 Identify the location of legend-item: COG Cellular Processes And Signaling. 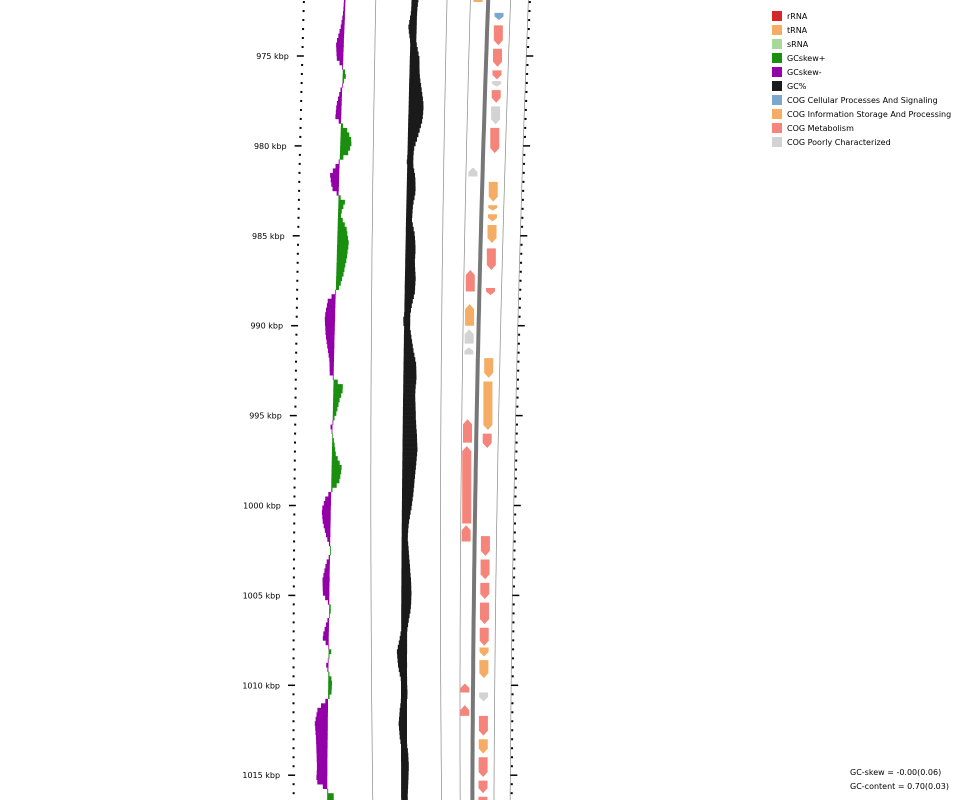
(861, 100).